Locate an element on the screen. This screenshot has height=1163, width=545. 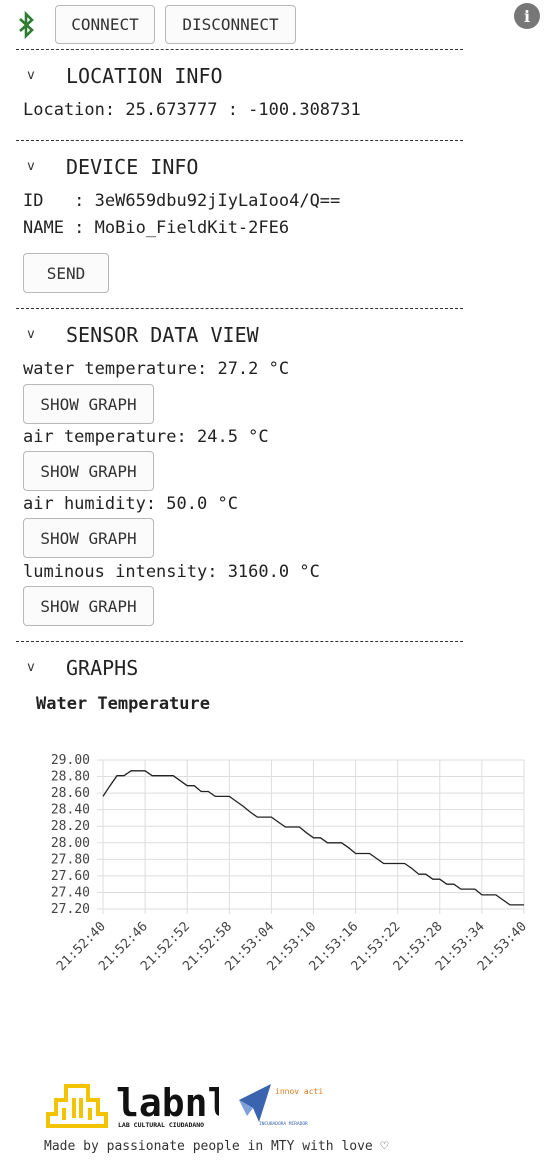
location-section-title: LOCATION INFO is located at coordinates (144, 76).